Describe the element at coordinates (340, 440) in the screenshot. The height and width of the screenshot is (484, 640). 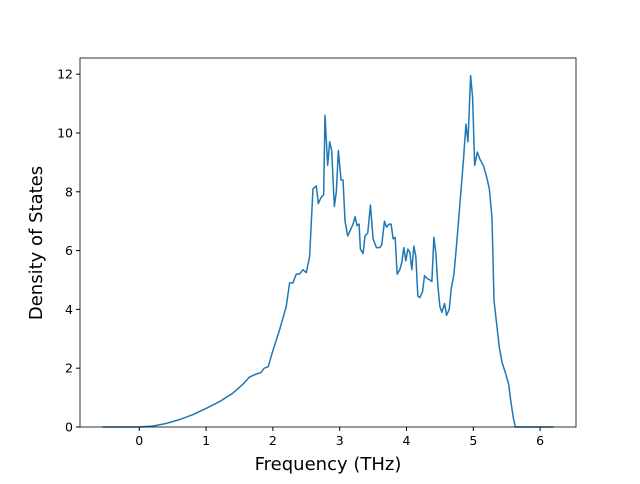
I see `x-tick-label: 3` at that location.